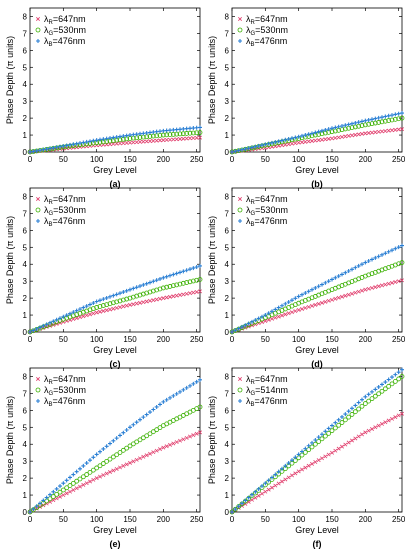 The height and width of the screenshot is (550, 411). Describe the element at coordinates (25, 230) in the screenshot. I see `y-tick-label: 6` at that location.